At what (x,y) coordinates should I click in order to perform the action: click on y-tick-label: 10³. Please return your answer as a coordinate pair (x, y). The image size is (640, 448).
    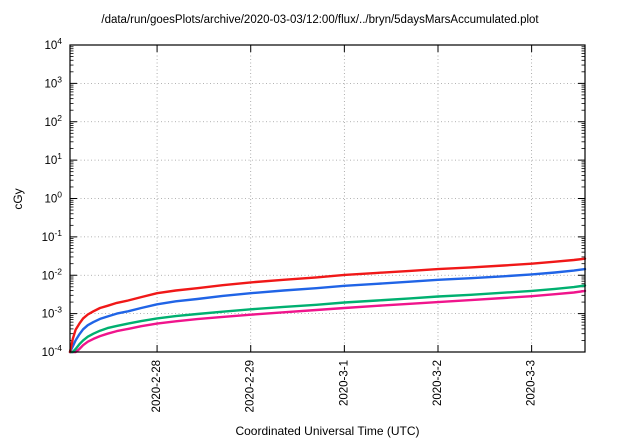
    Looking at the image, I should click on (53, 82).